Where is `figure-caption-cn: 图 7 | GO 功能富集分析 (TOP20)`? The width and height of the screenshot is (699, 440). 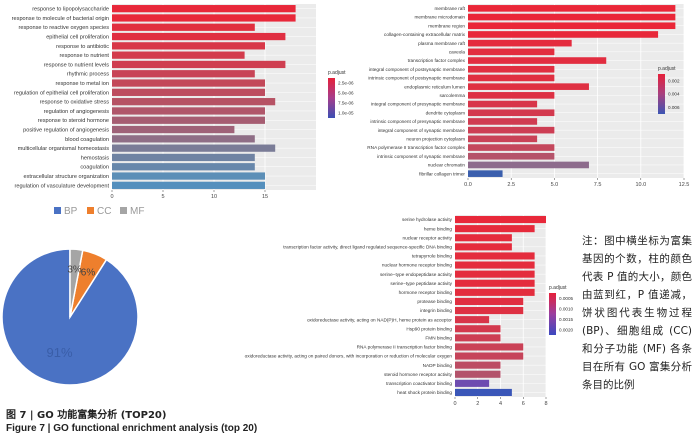 figure-caption-cn: 图 7 | GO 功能富集分析 (TOP20) is located at coordinates (86, 415).